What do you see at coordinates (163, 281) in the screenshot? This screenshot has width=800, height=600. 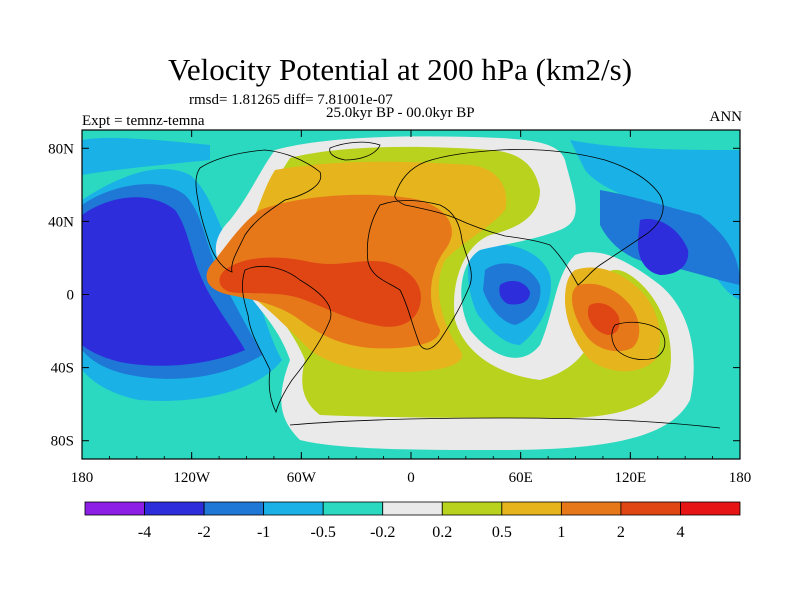 I see `contour-fill-pacific-min` at bounding box center [163, 281].